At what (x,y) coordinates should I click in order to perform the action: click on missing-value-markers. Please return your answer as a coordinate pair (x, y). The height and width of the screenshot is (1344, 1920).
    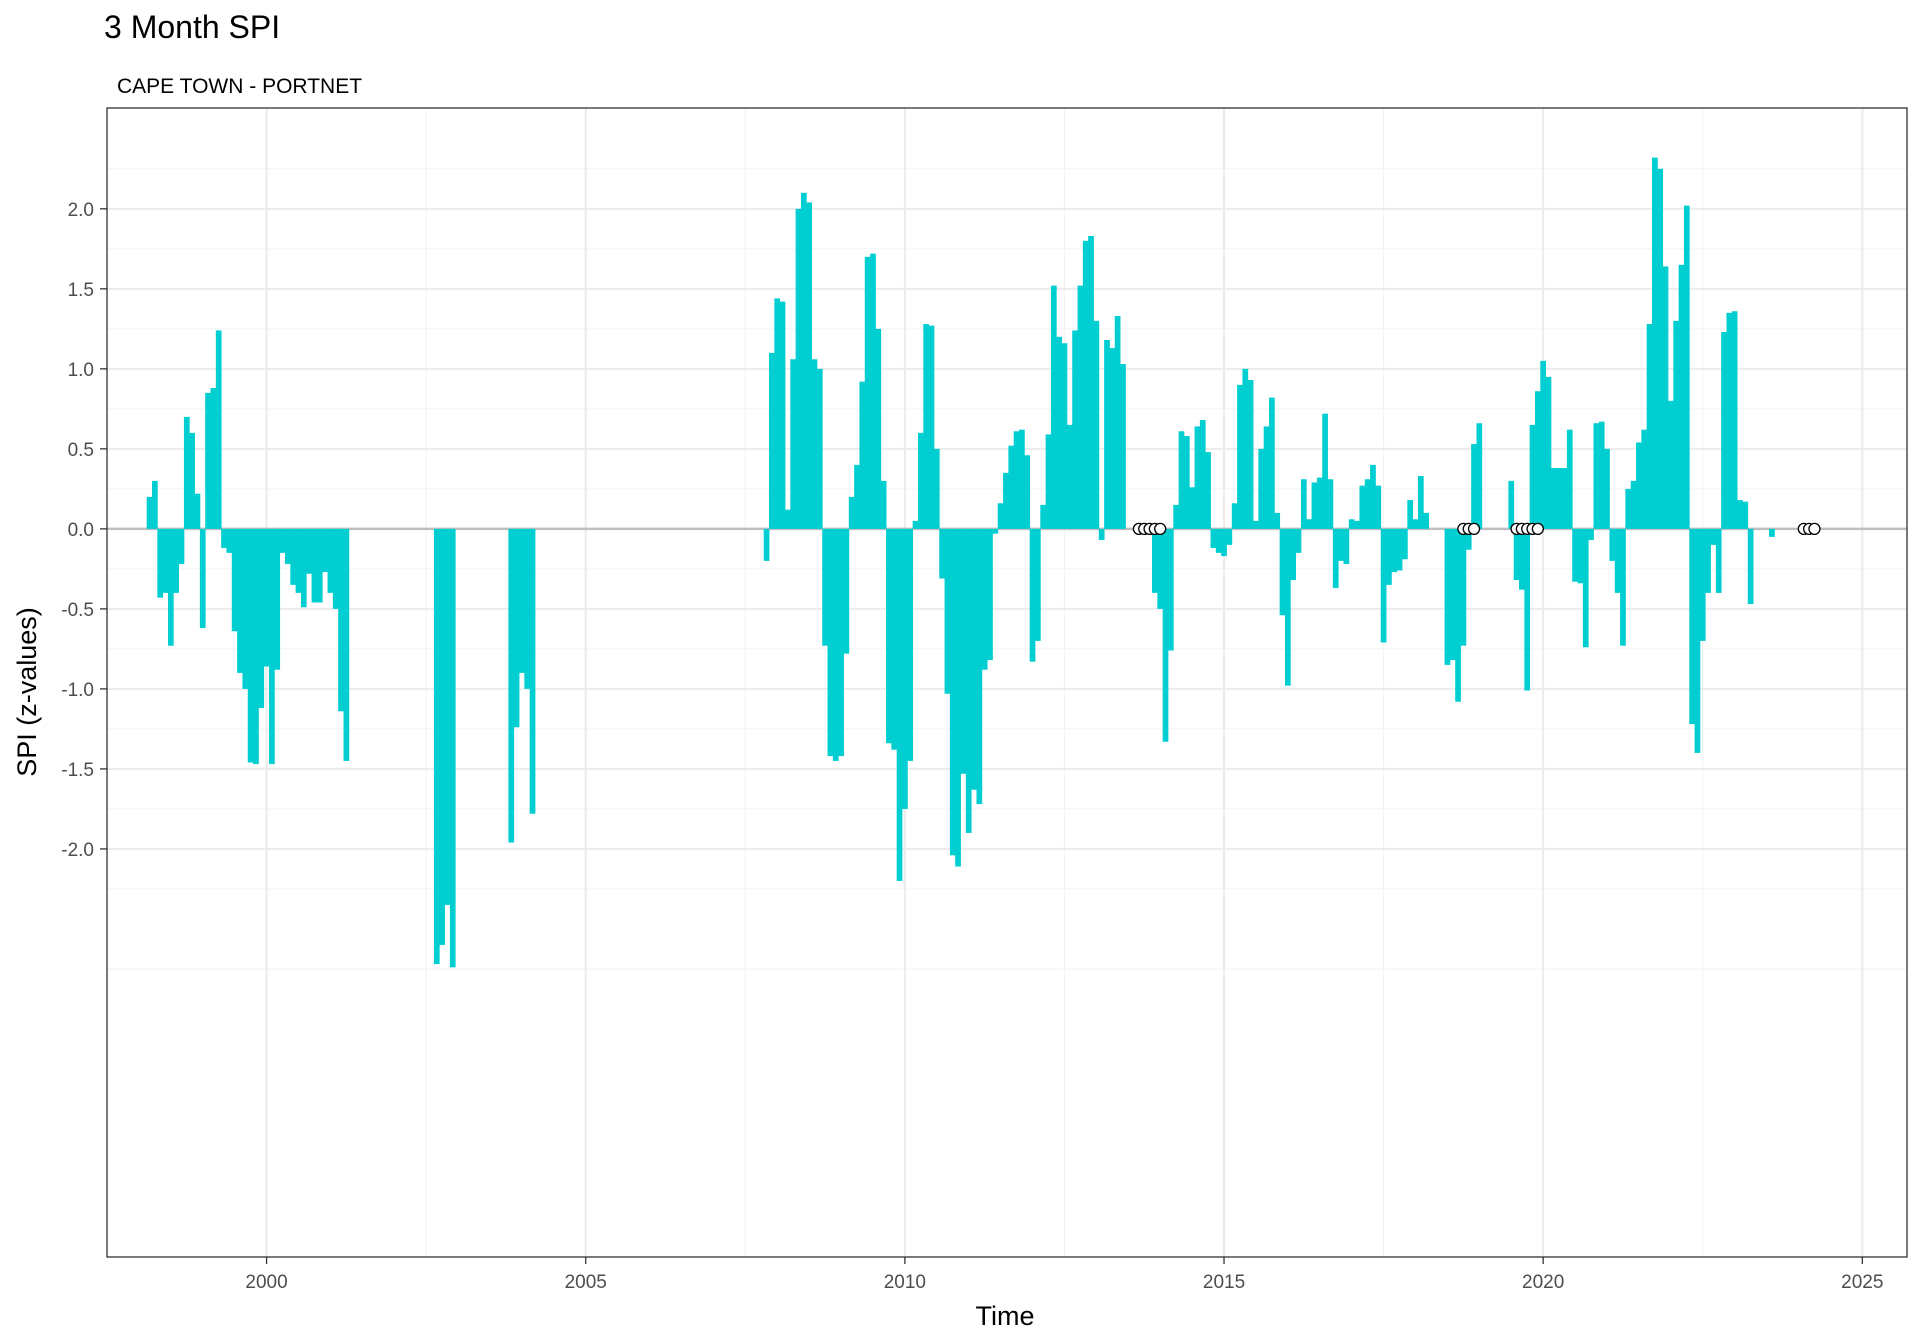
    Looking at the image, I should click on (1476, 529).